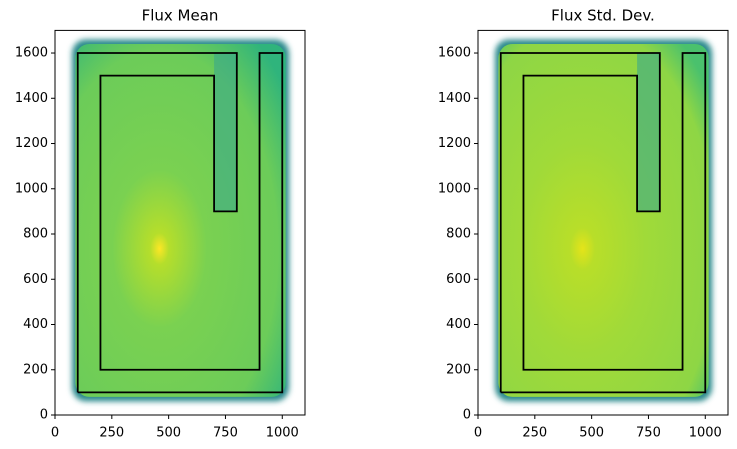 This screenshot has height=449, width=737. I want to click on chart-title: Flux Std. Dev., so click(603, 16).